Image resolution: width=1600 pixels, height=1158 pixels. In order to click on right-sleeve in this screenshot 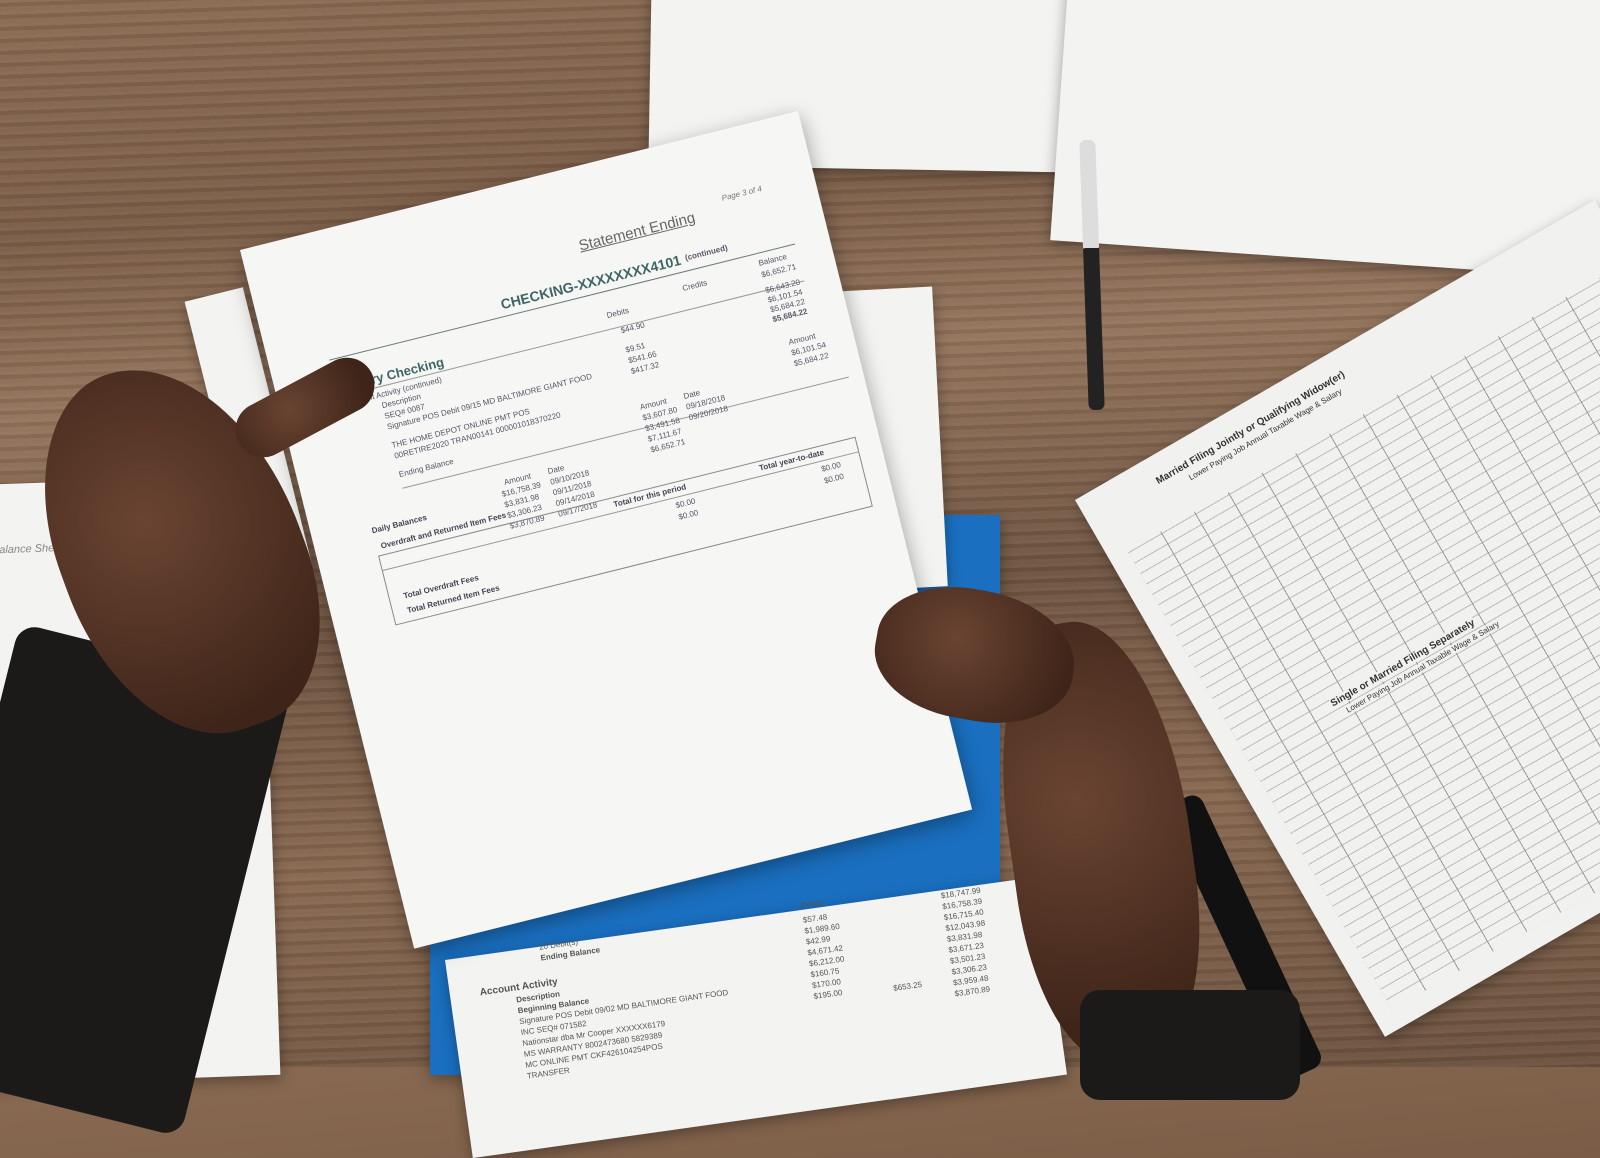, I will do `click(1190, 1045)`.